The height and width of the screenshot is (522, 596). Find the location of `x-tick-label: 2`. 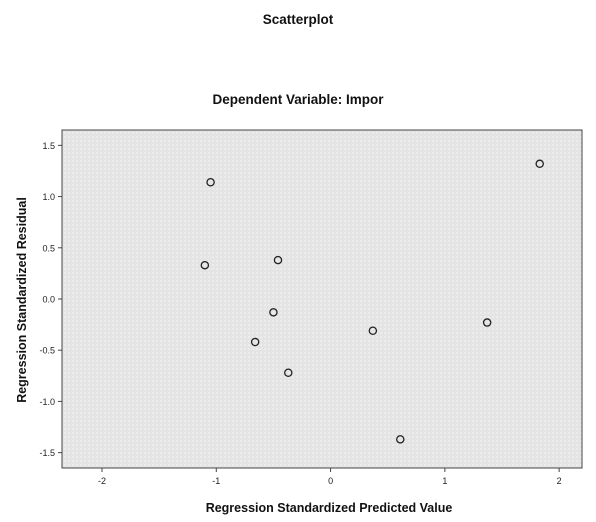

x-tick-label: 2 is located at coordinates (559, 481).